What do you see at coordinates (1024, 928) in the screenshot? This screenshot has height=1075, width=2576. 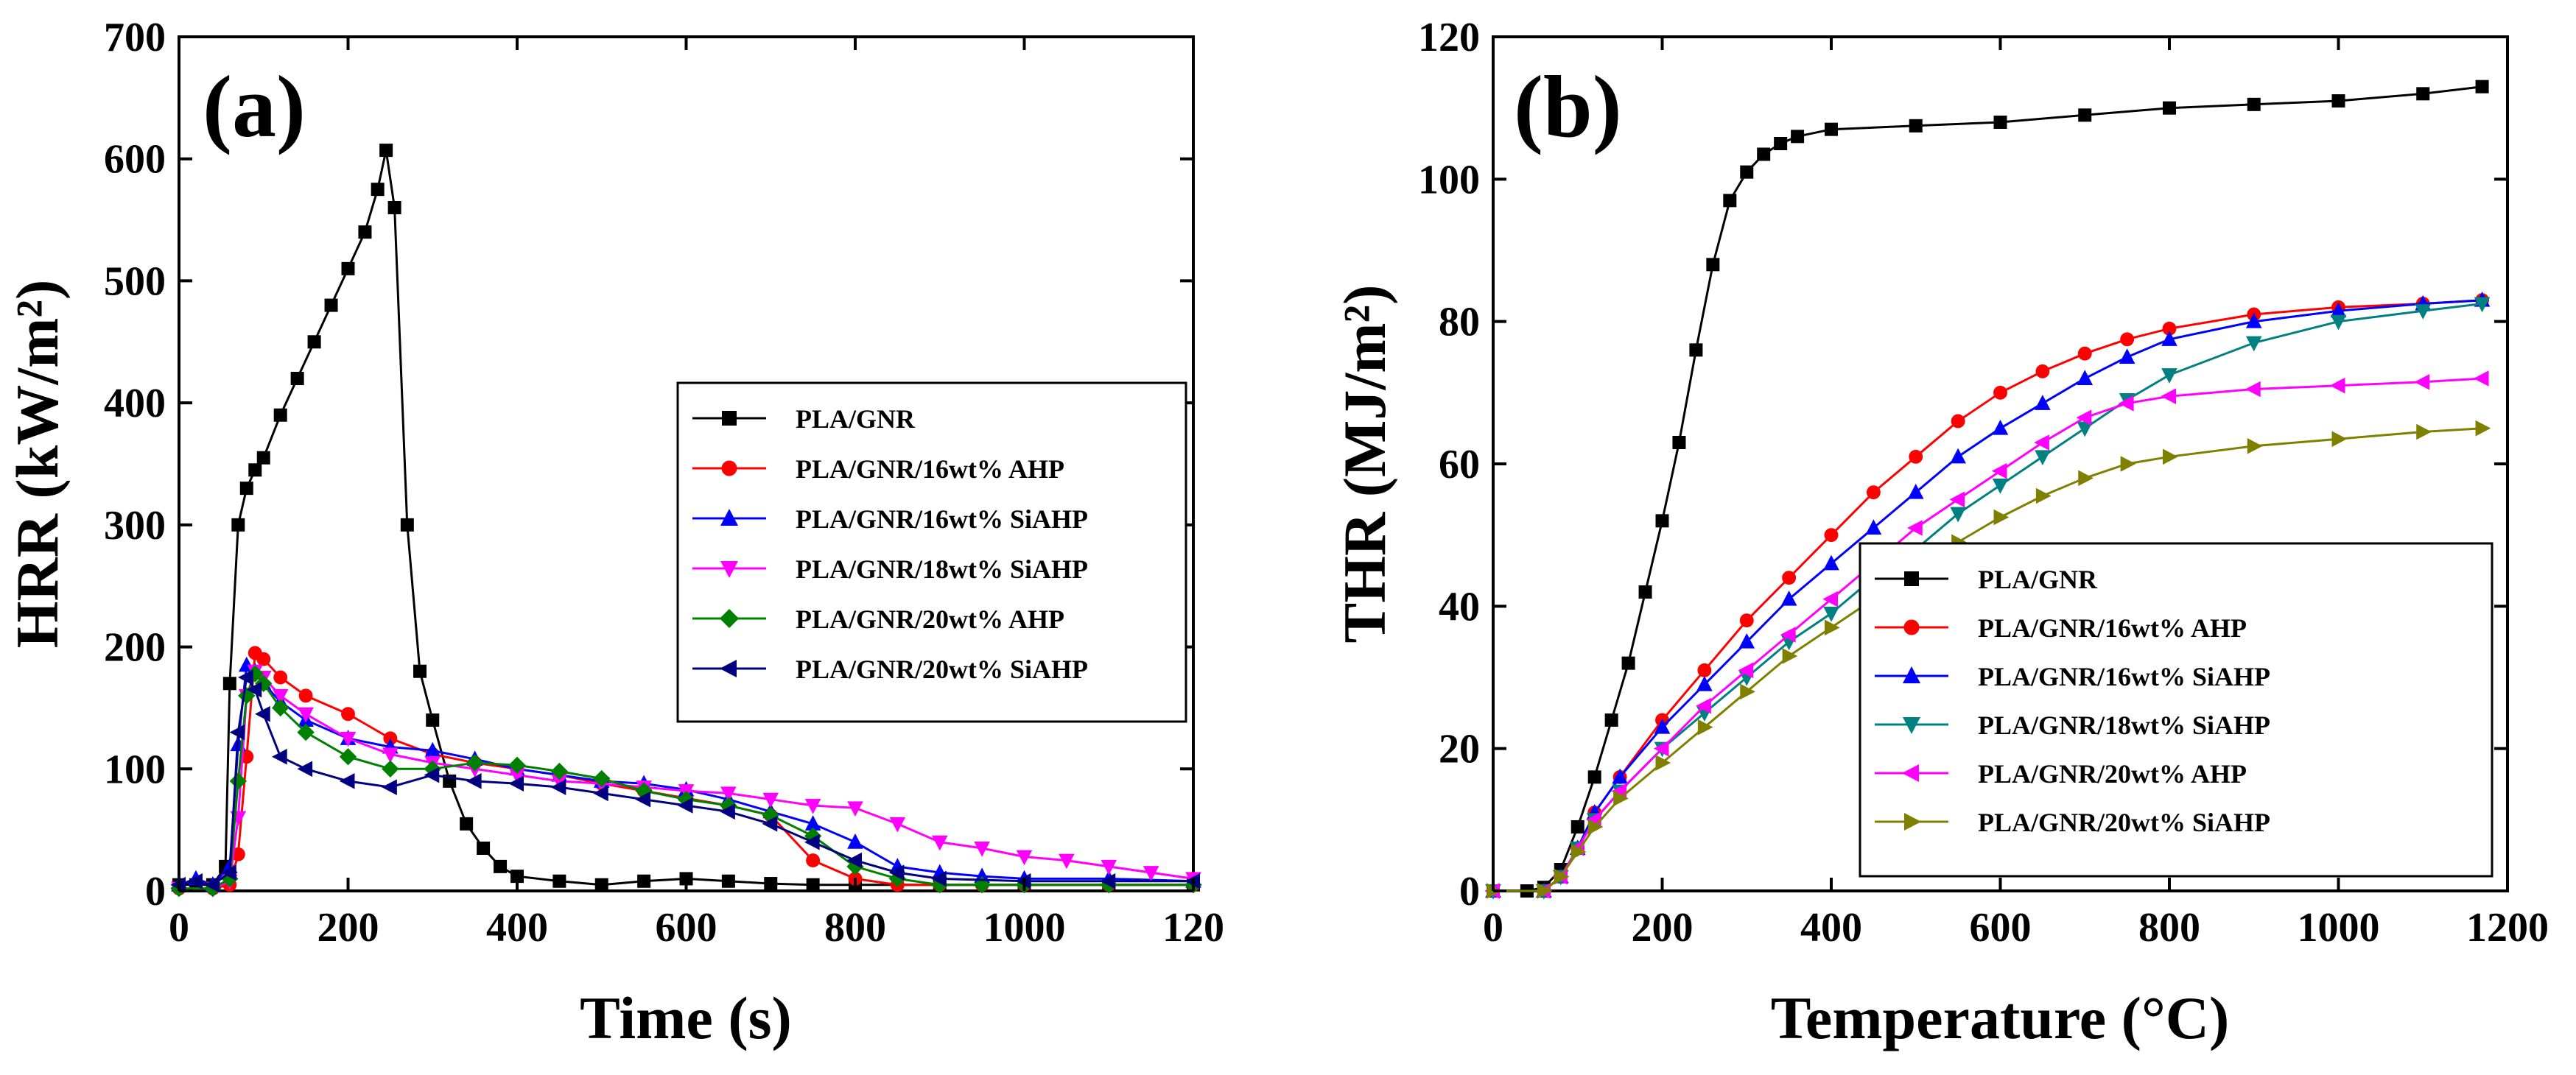 I see `panel-a-x-tick-label: 1000` at bounding box center [1024, 928].